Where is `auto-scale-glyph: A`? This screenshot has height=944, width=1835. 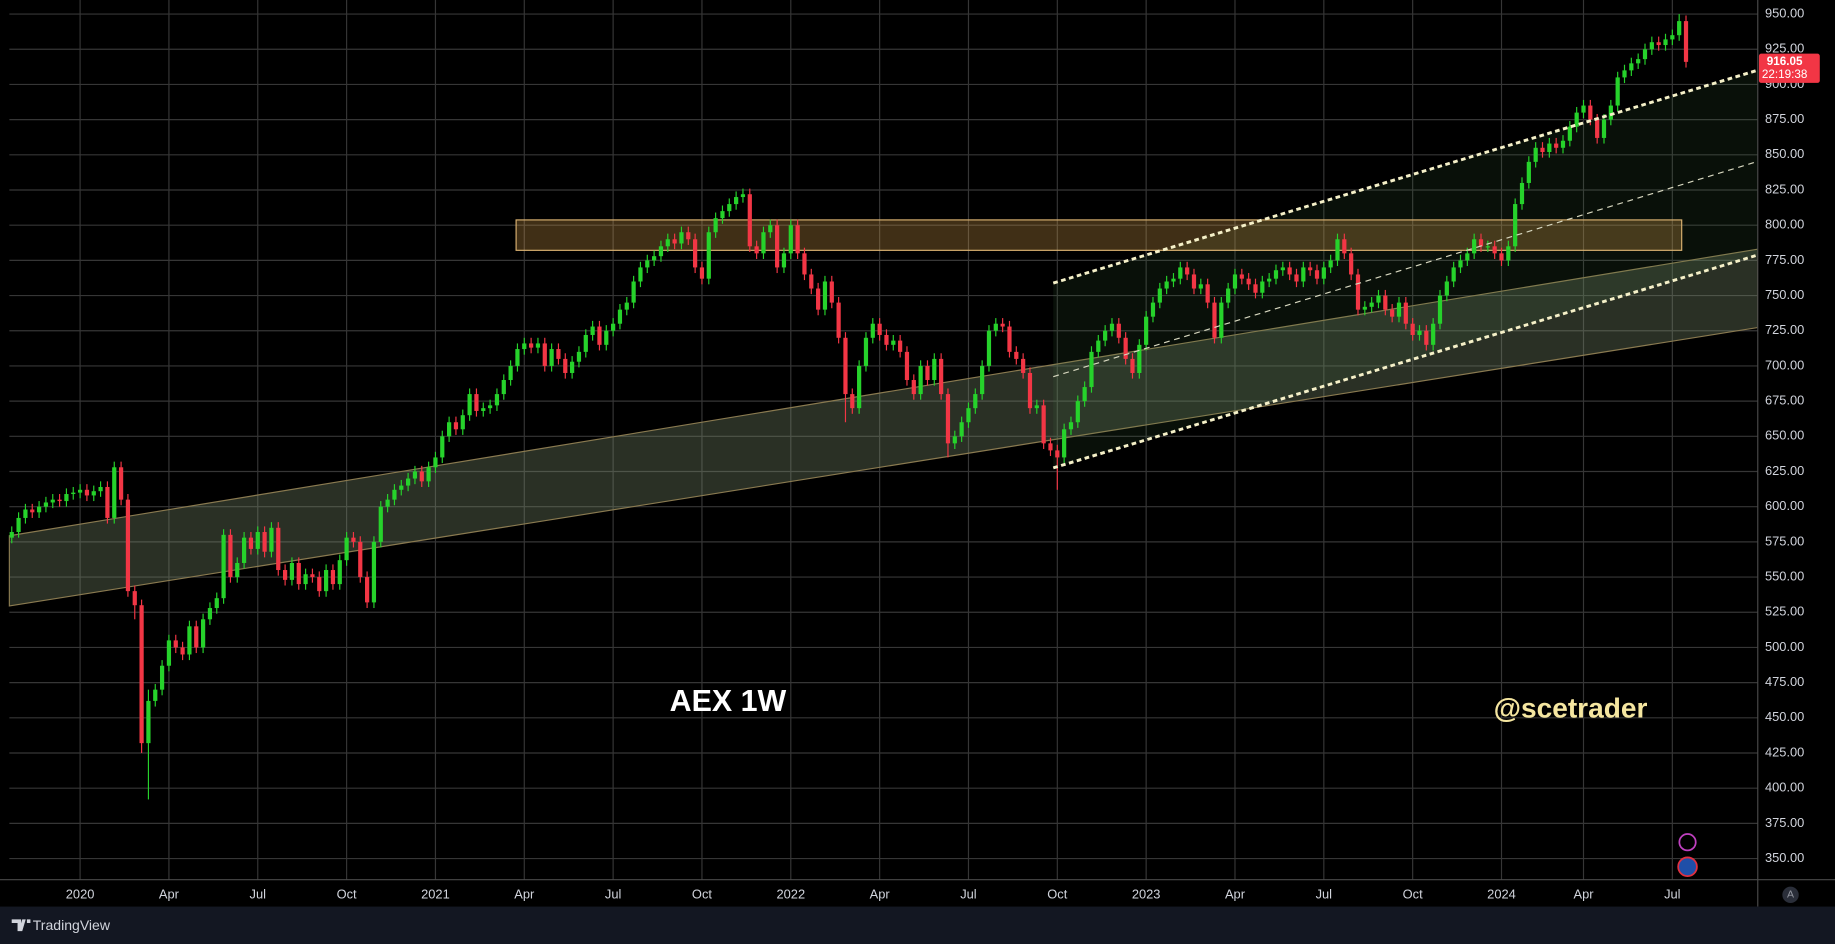
auto-scale-glyph: A is located at coordinates (1790, 895).